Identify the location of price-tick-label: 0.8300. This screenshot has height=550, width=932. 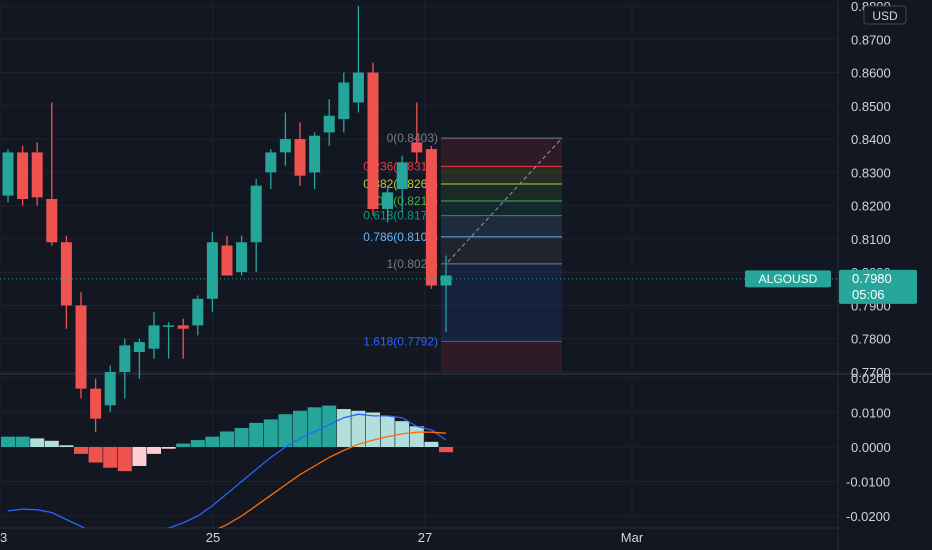
(871, 172).